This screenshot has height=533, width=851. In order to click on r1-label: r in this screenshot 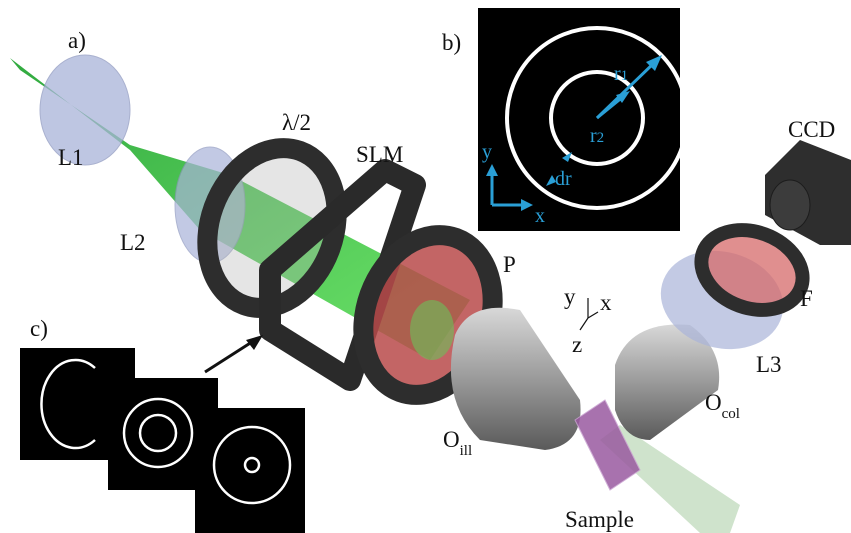, I will do `click(617, 74)`.